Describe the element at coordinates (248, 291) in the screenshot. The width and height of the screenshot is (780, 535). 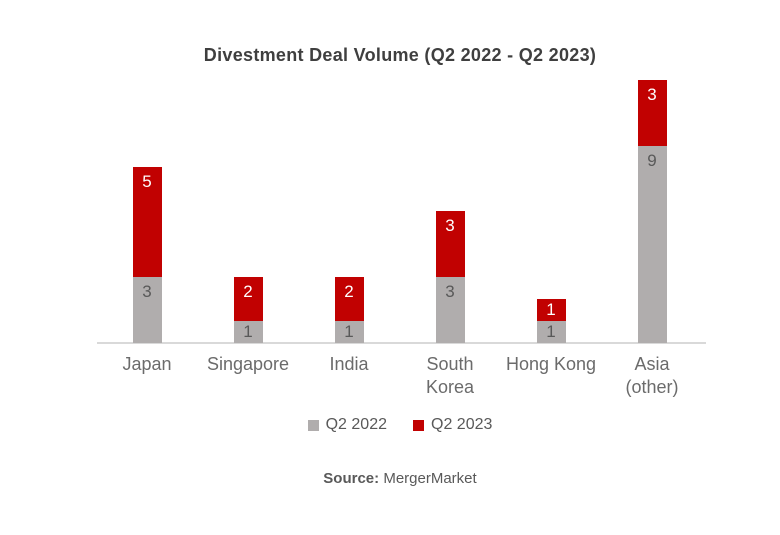
I see `value-label-q2-2023-singapore: 2` at that location.